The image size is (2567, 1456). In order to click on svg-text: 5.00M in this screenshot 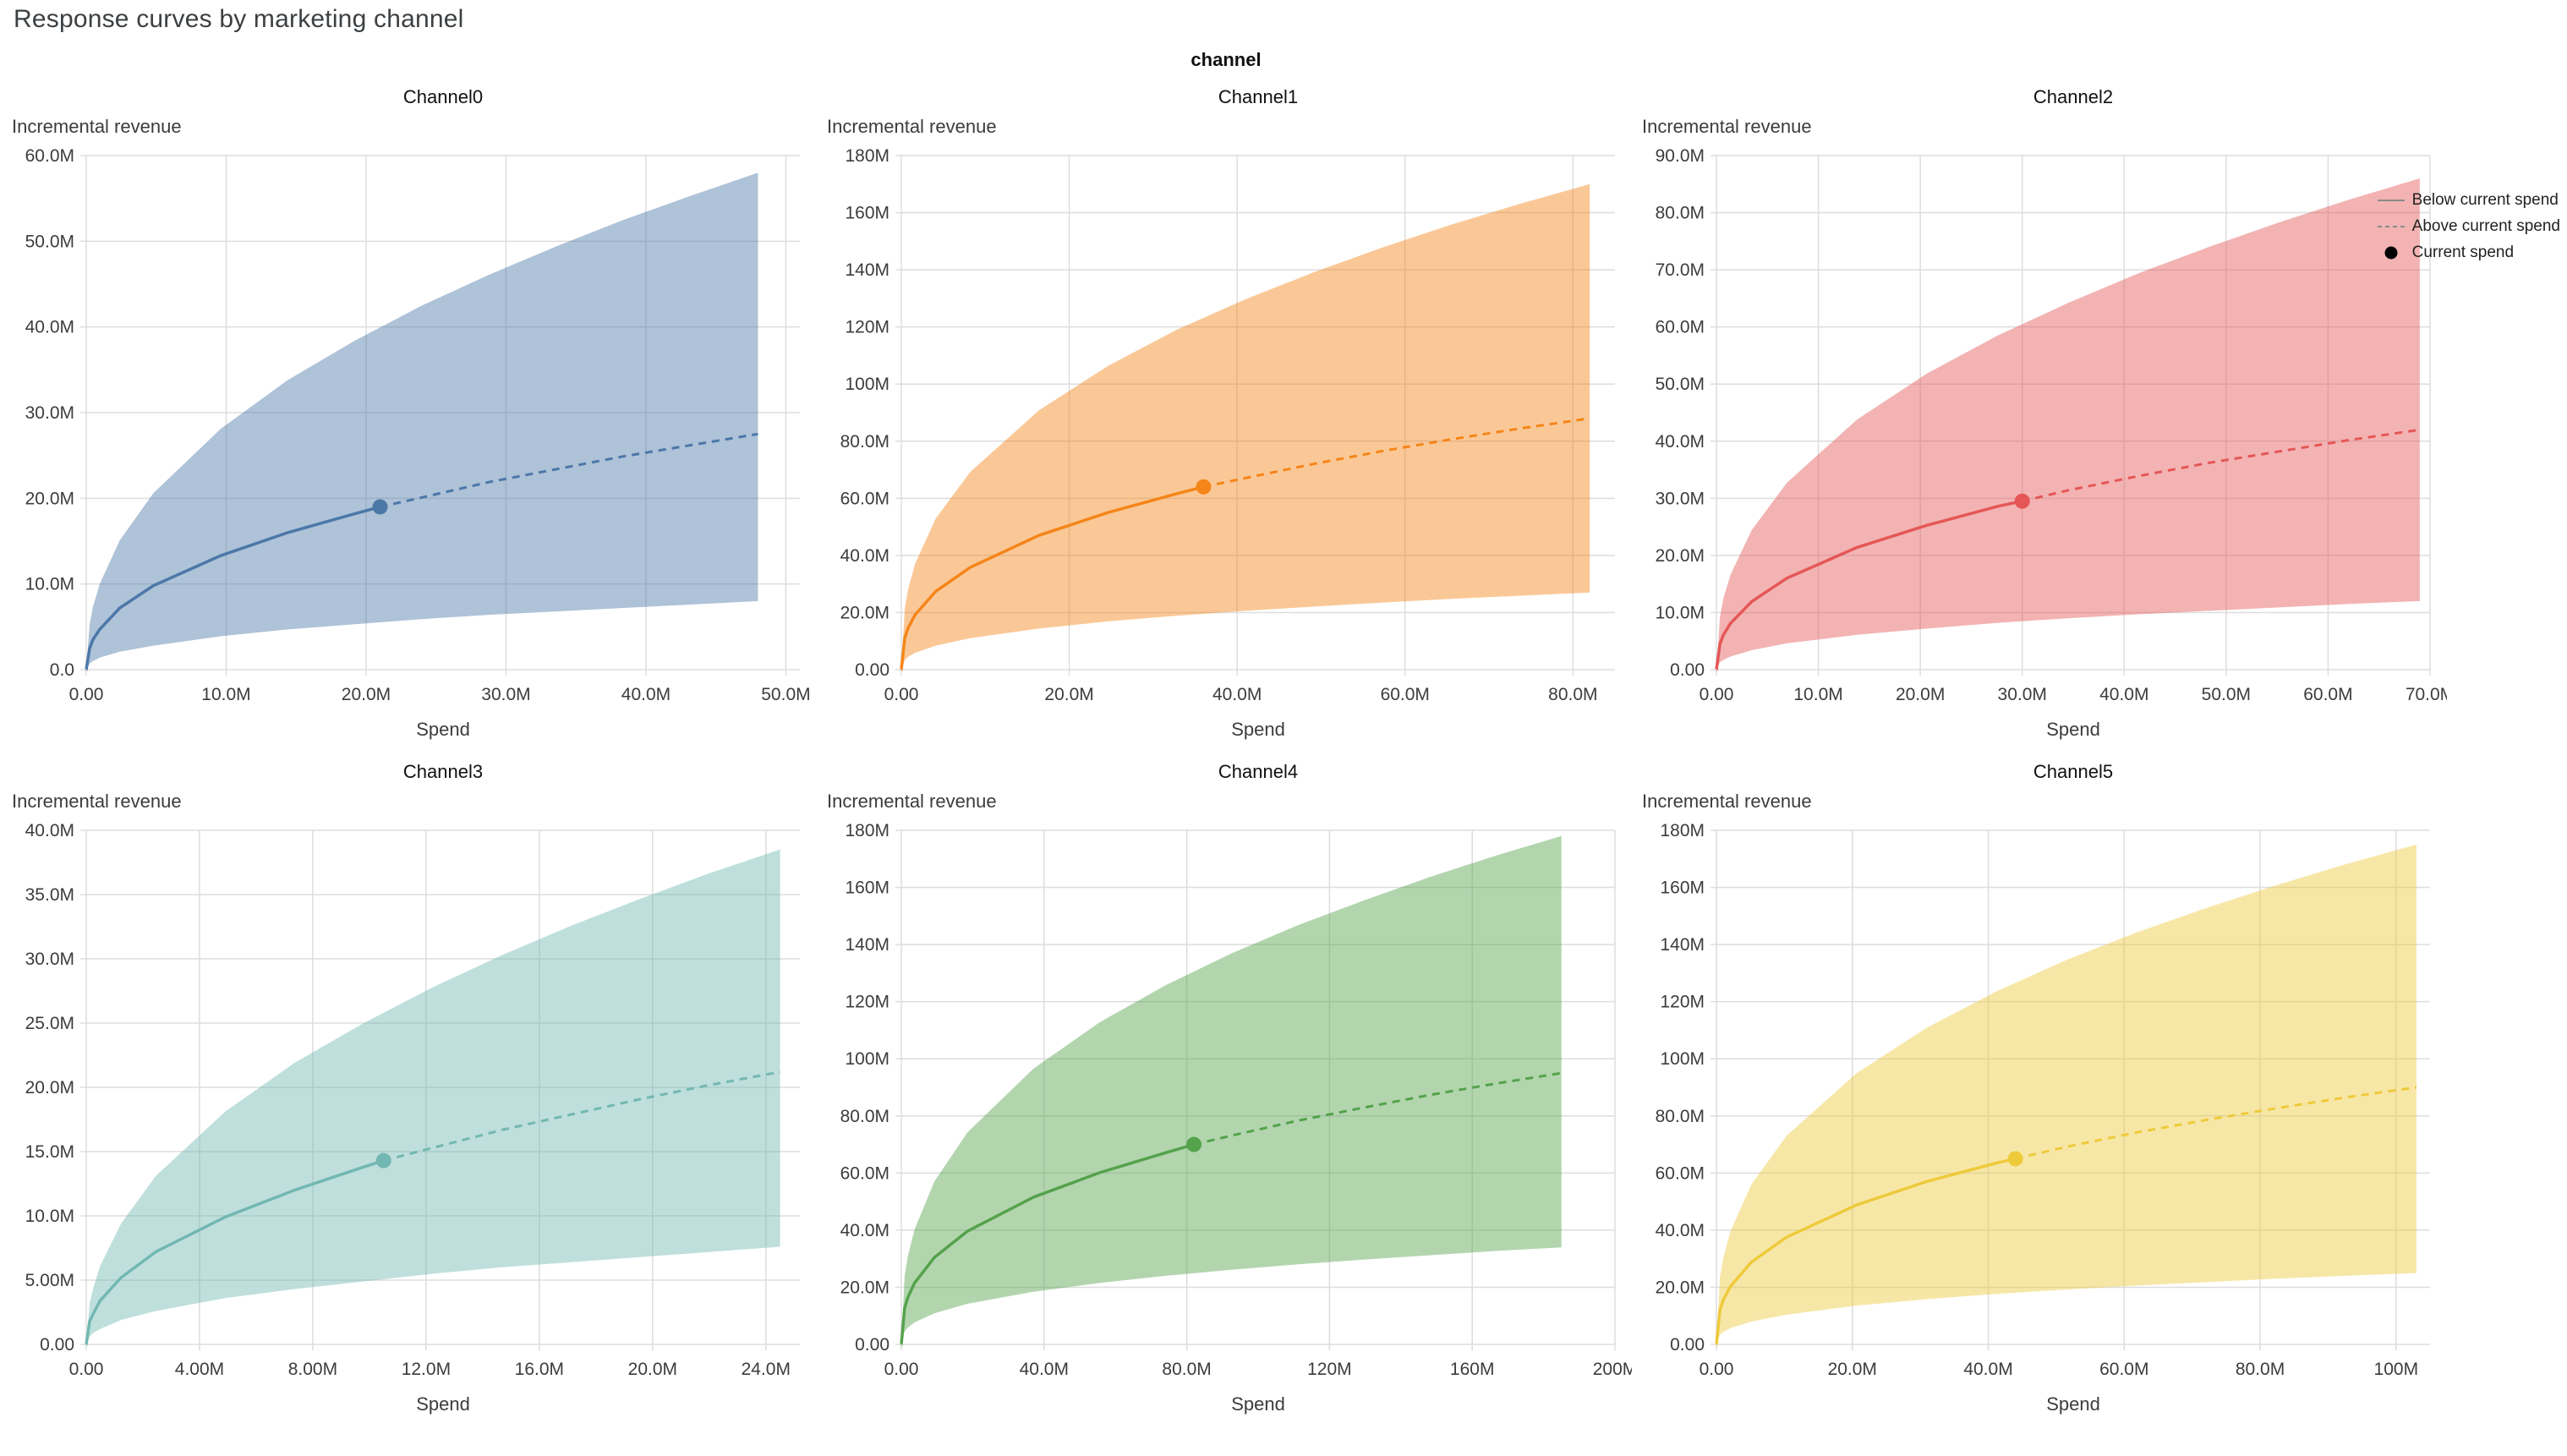, I will do `click(49, 1280)`.